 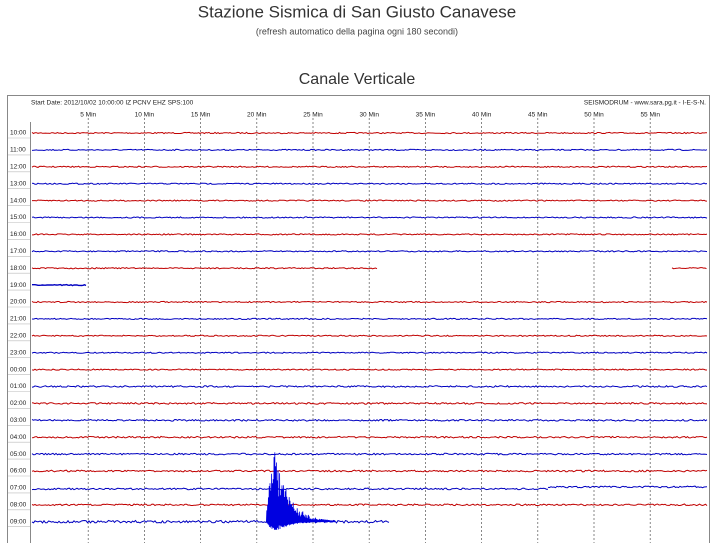 I want to click on minute-label: 50 Min, so click(x=594, y=115).